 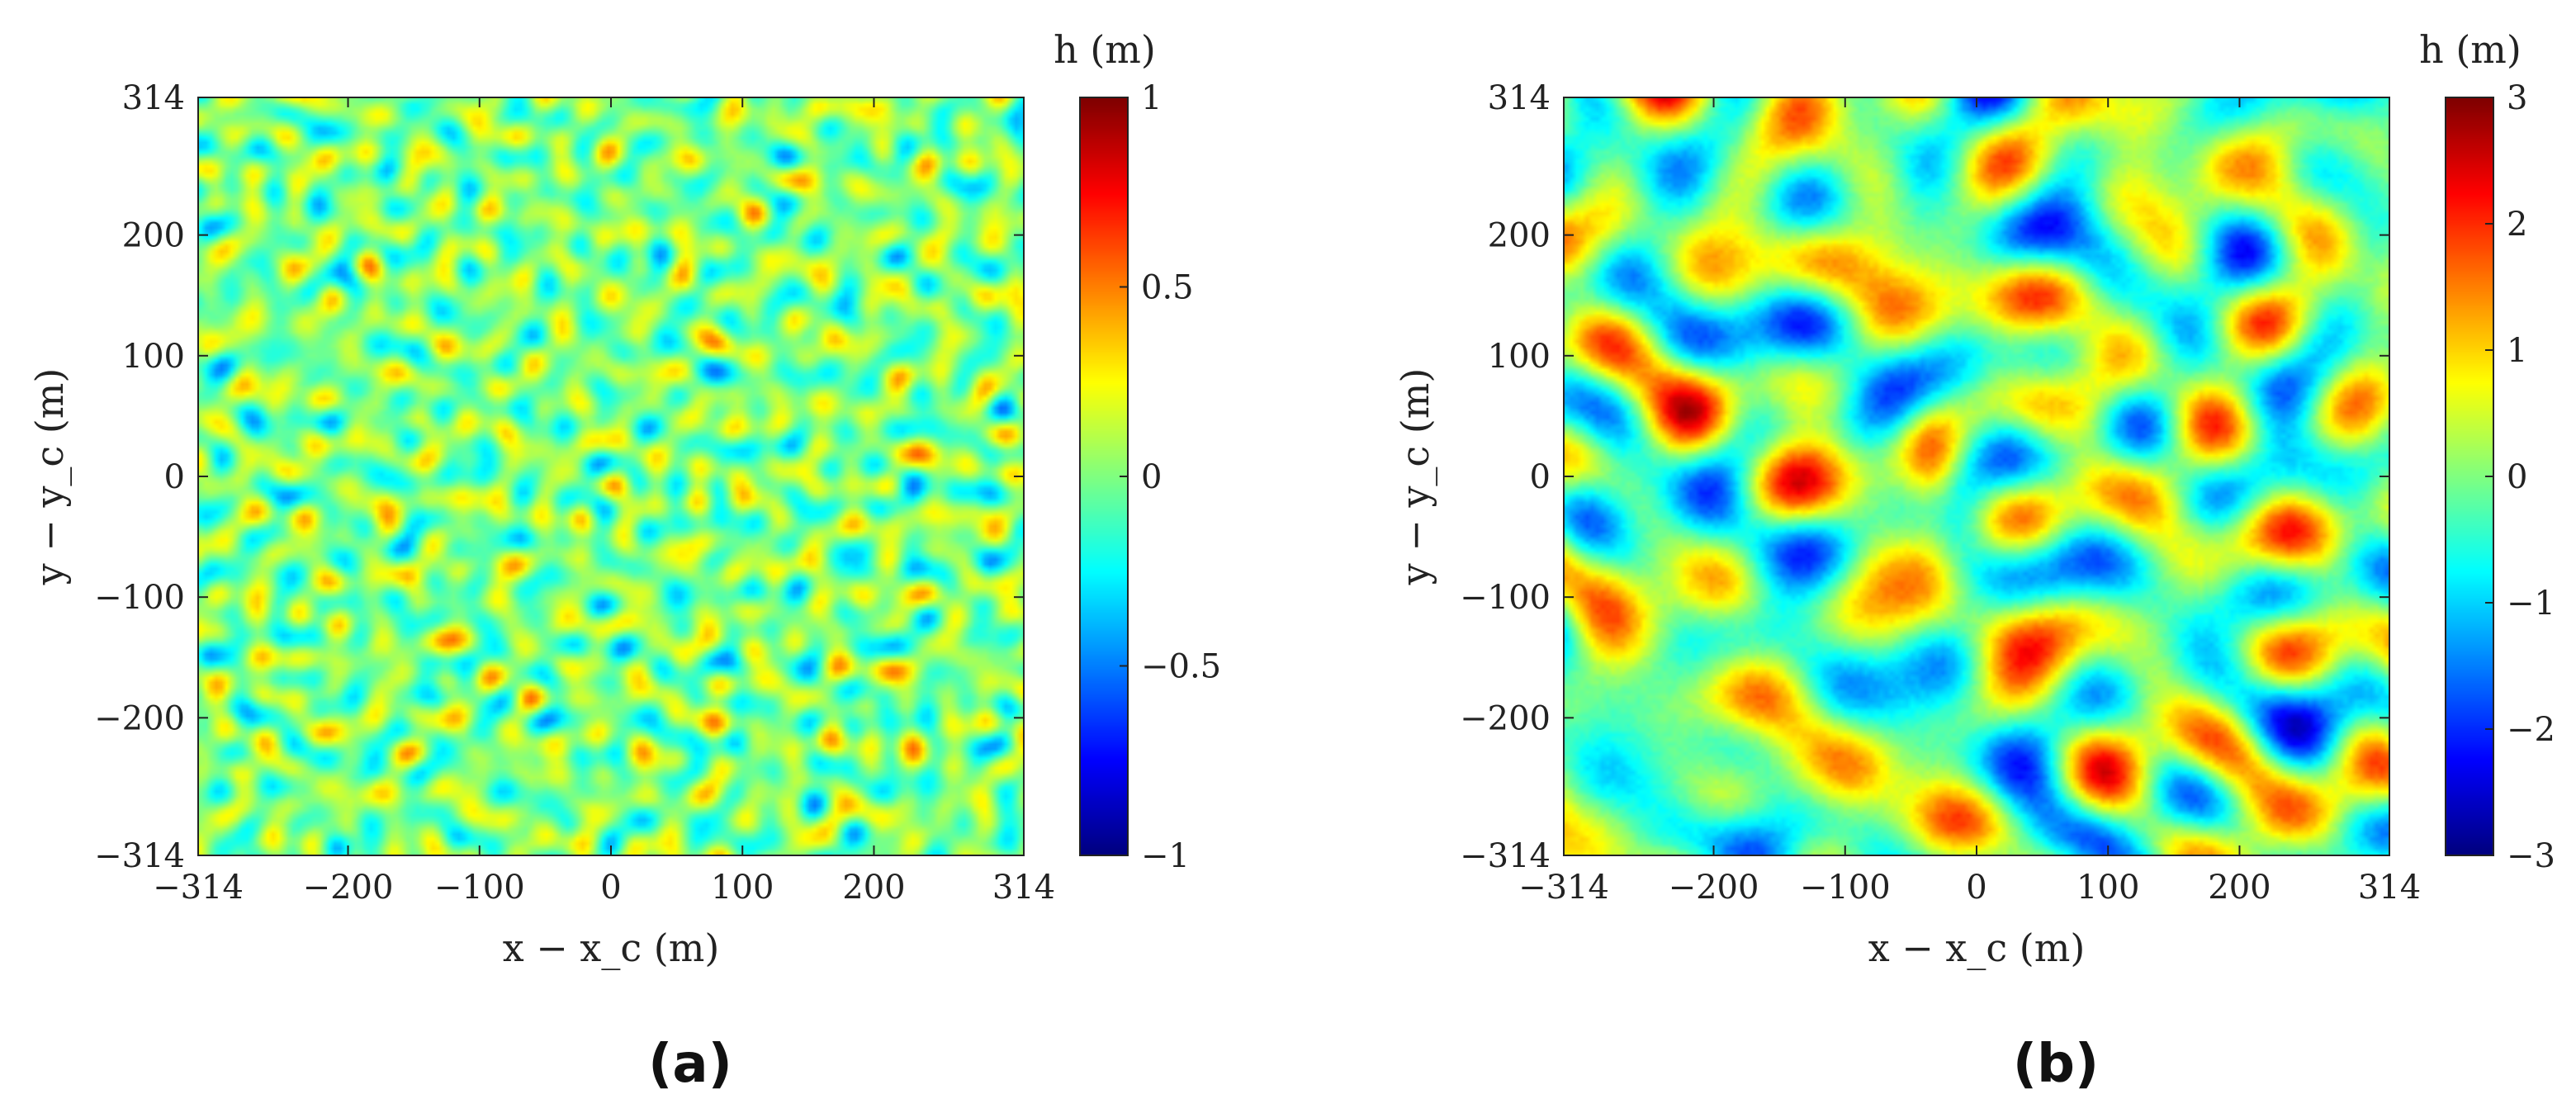 I want to click on a-x-tick-label: 200, so click(x=873, y=888).